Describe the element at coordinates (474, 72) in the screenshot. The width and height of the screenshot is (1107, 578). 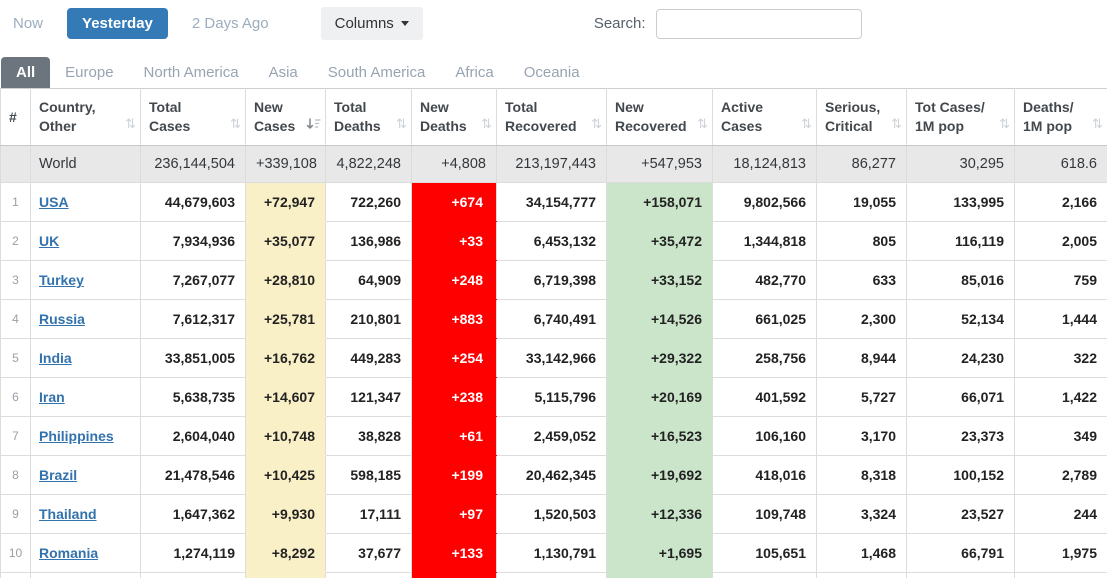
I see `tab-africa: Africa` at that location.